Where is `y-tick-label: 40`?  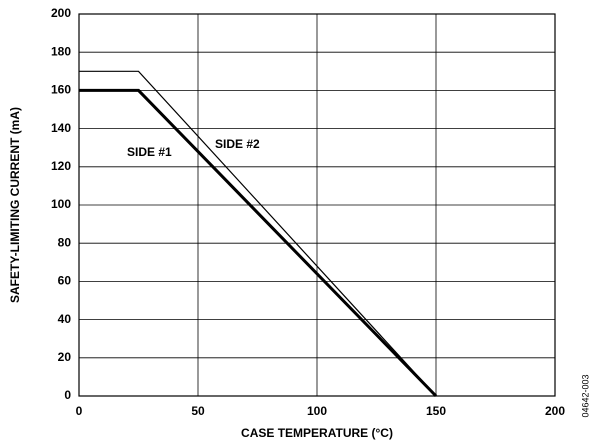
y-tick-label: 40 is located at coordinates (65, 319).